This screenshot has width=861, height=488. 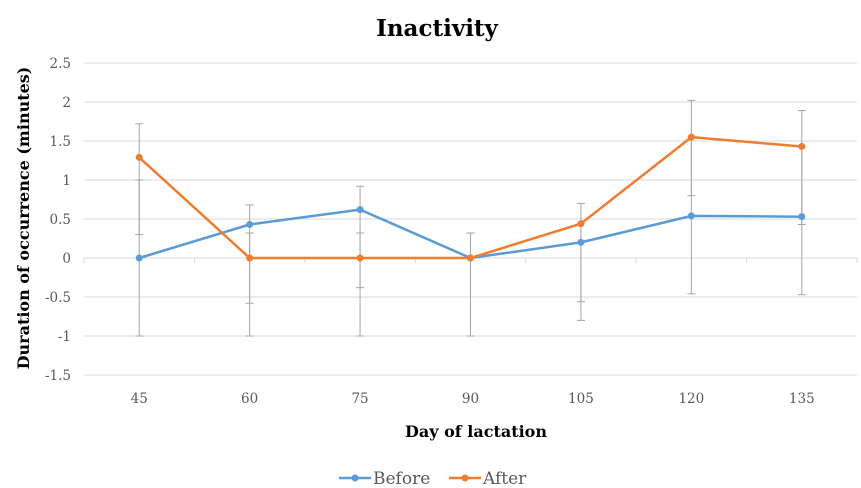 I want to click on y-axis-ticks: 2.5 2 1.5 1 0.5 0 -0.5 -1 -1.5, so click(x=58, y=220).